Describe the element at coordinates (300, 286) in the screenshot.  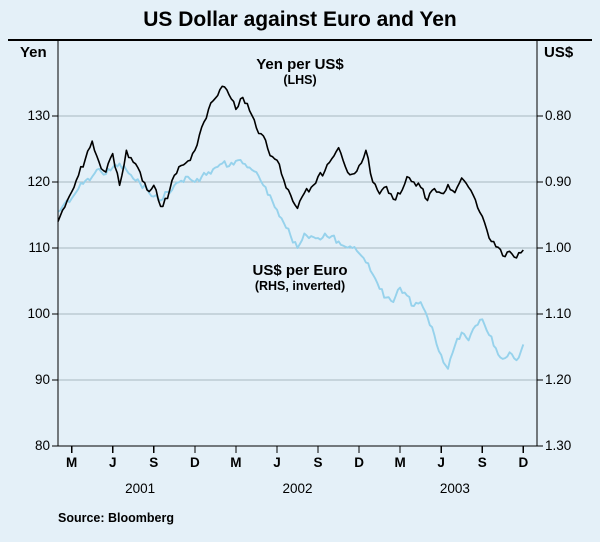
I see `series-label-euro-sub: (RHS, inverted)` at that location.